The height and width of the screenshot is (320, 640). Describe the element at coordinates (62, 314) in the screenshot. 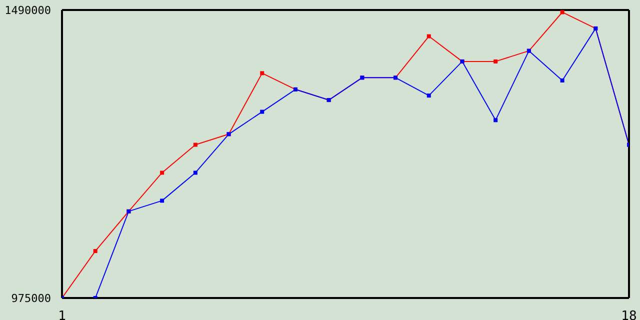

I see `x-tick-label: 1` at that location.